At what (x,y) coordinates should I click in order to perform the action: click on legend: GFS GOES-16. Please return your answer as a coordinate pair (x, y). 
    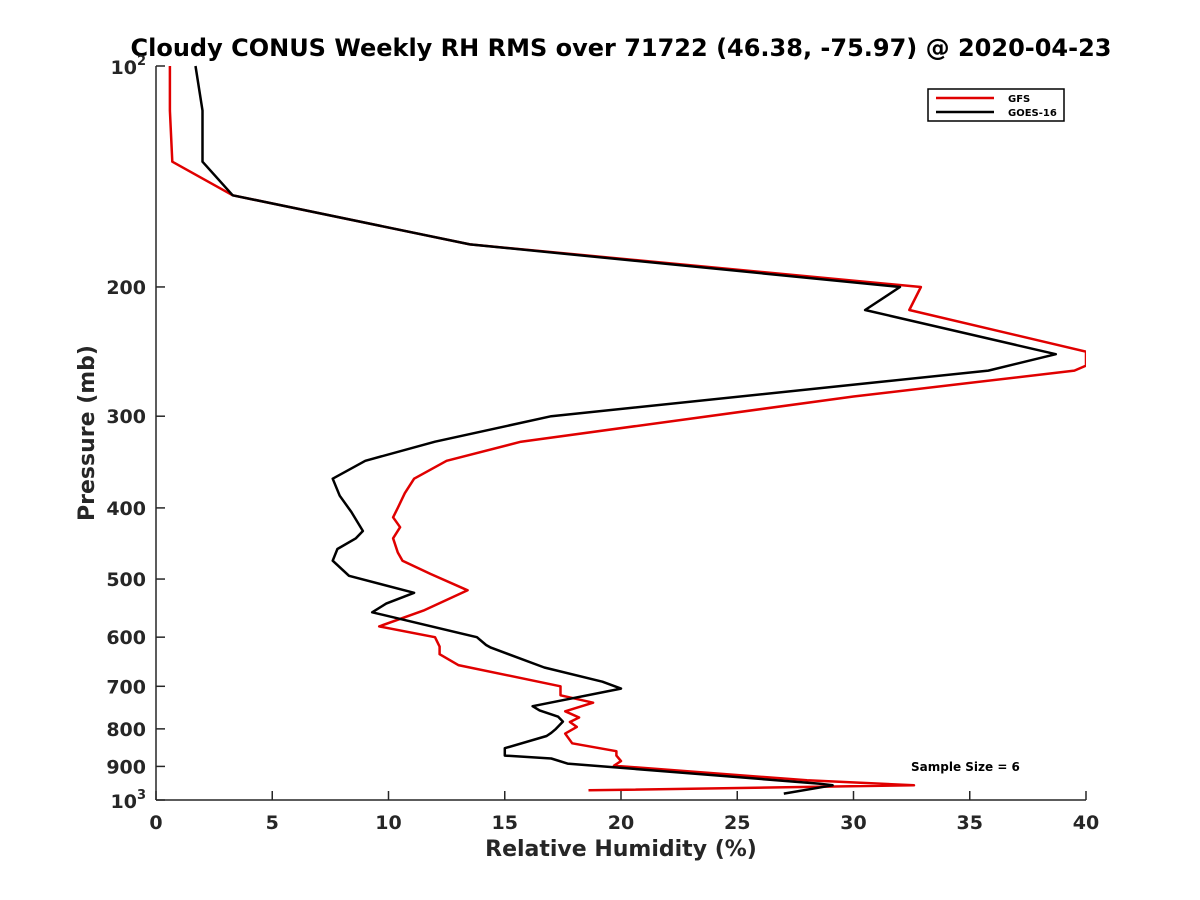
    Looking at the image, I should click on (996, 105).